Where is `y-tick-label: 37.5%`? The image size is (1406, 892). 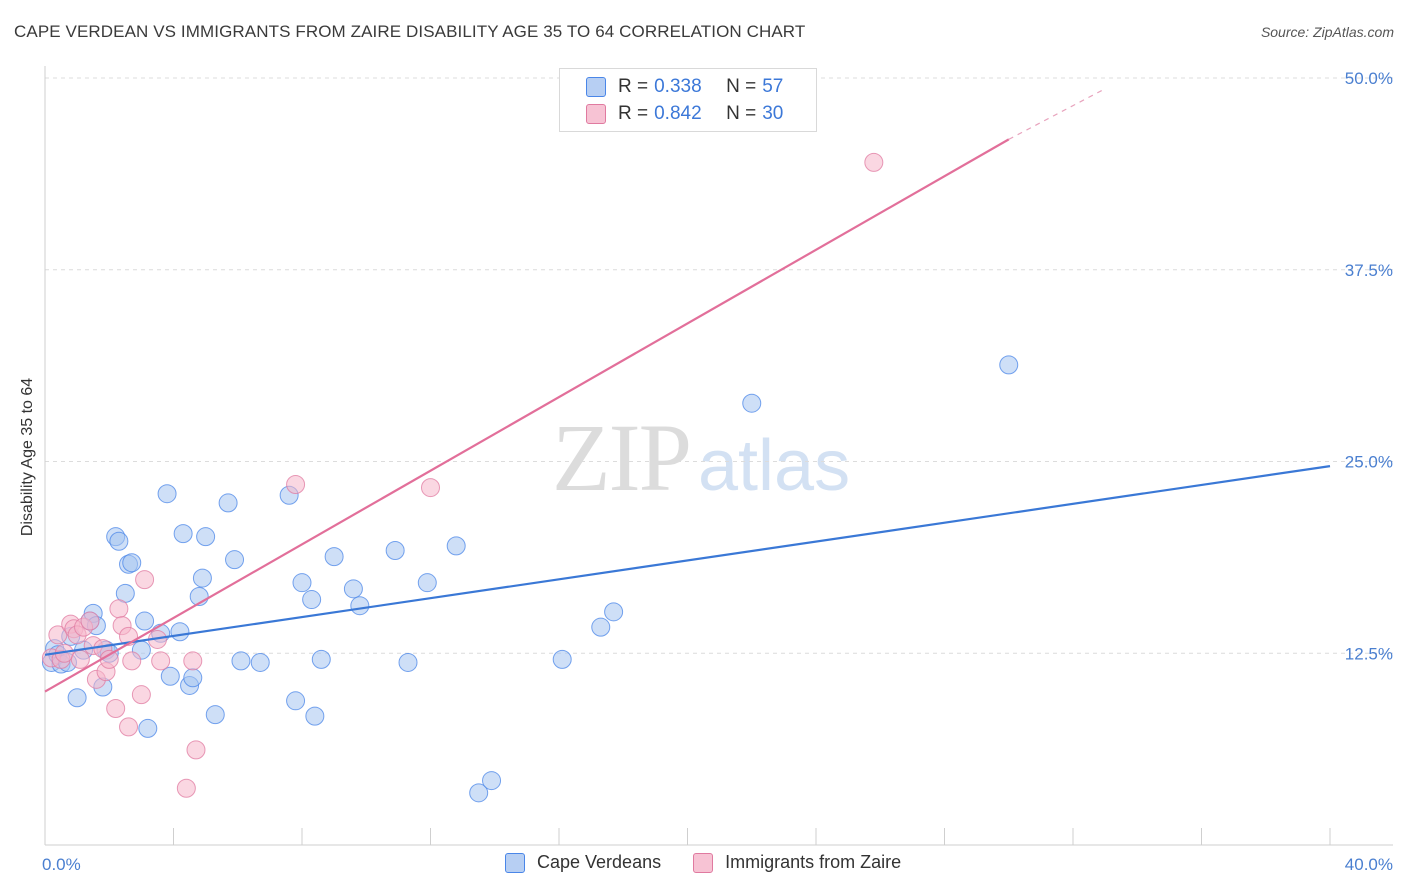 y-tick-label: 37.5% is located at coordinates (1369, 270).